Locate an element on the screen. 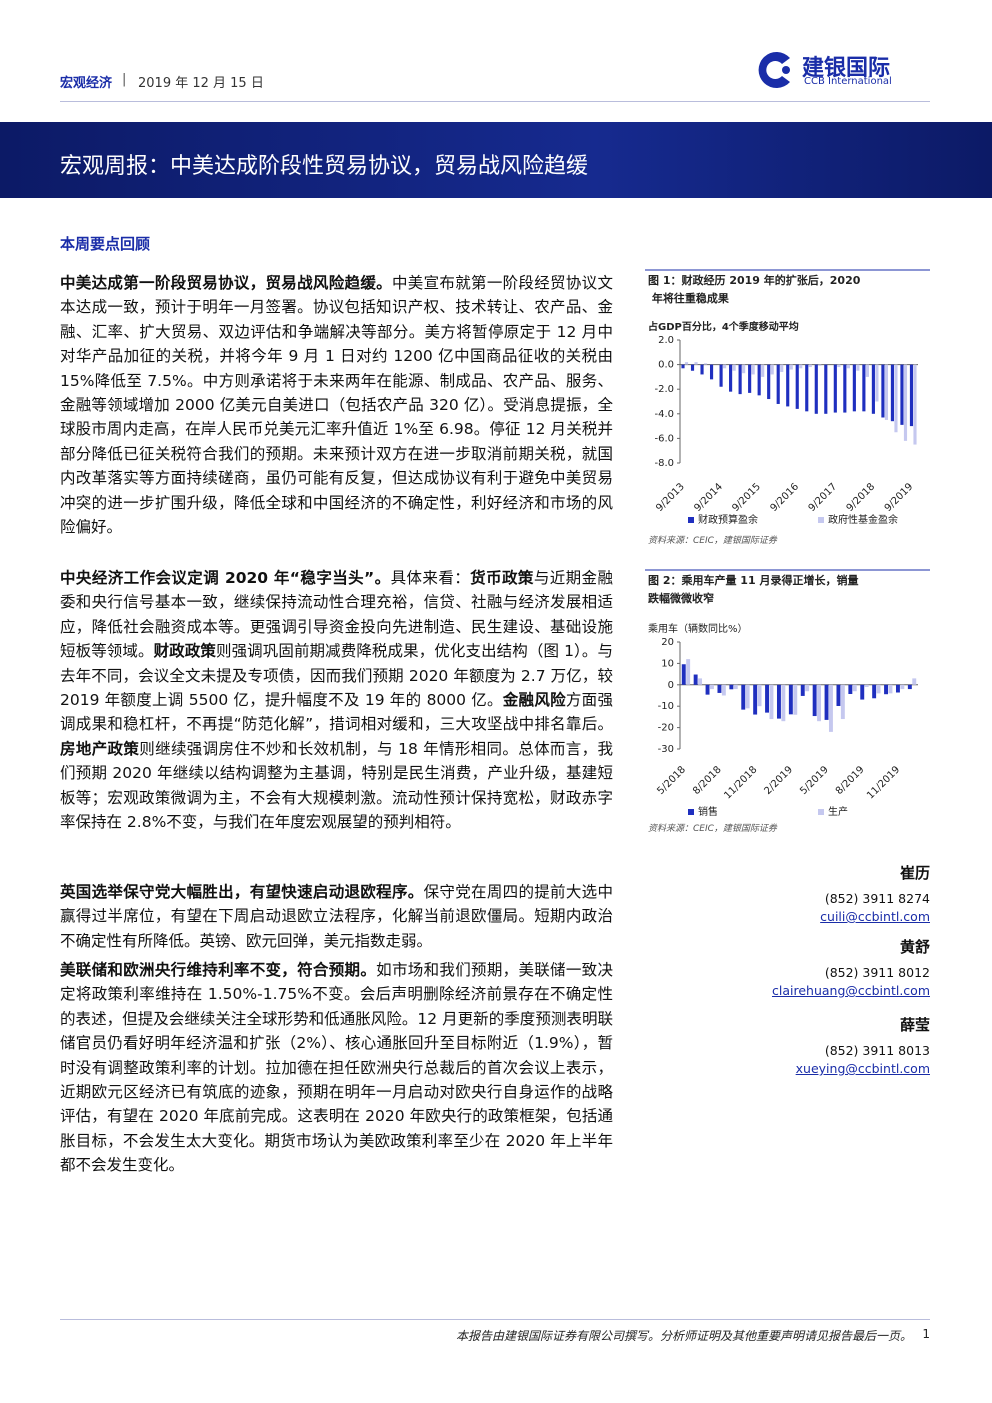 This screenshot has height=1403, width=992. y-tick-label: -30 is located at coordinates (666, 749).